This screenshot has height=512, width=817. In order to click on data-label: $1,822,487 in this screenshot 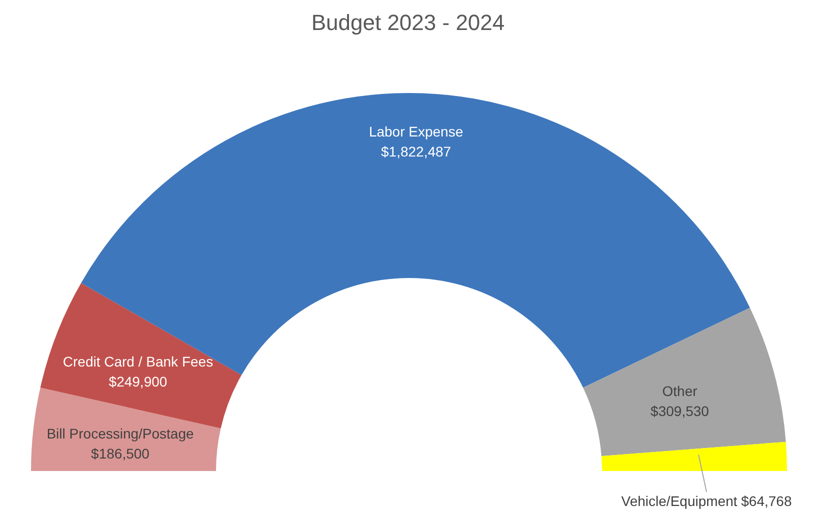, I will do `click(416, 152)`.